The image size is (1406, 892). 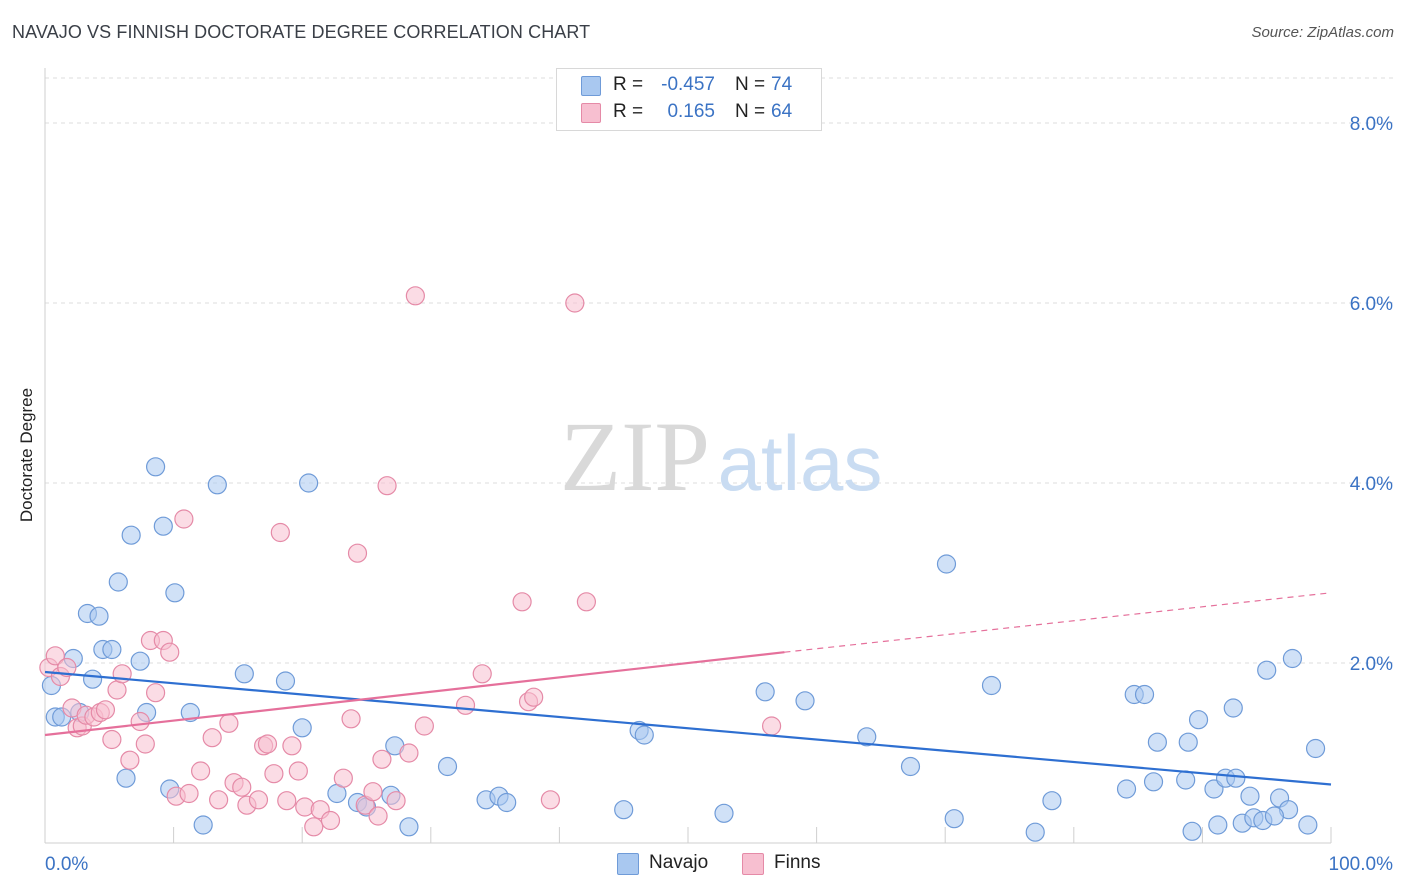 I want to click on navajo-swatch, so click(x=591, y=86).